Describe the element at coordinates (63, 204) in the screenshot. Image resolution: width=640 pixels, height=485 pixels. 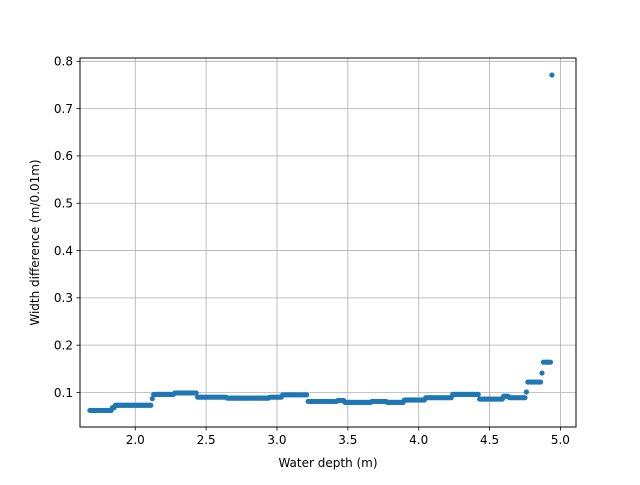
I see `y-tick-label: 0.5` at that location.